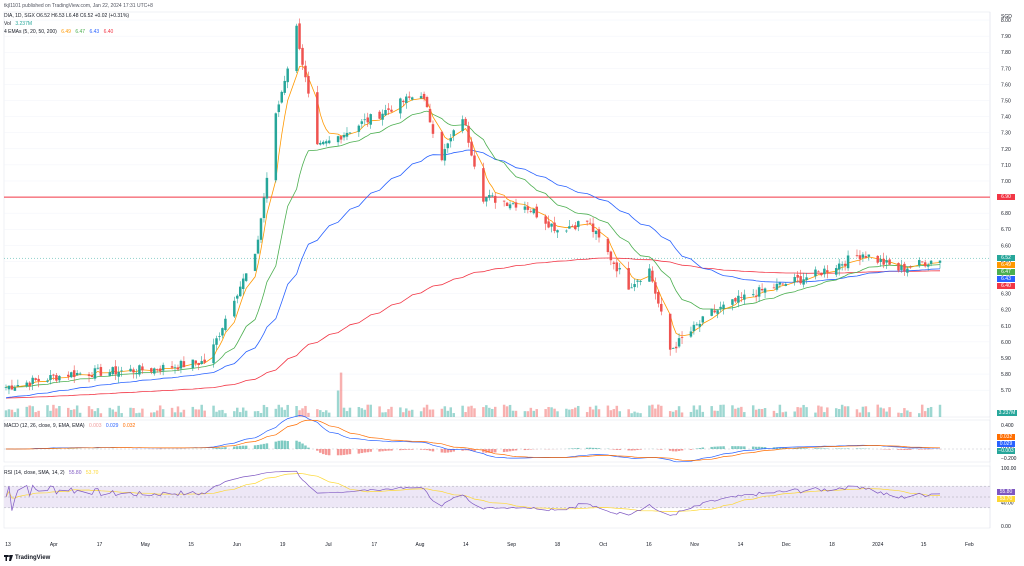 This screenshot has width=1024, height=566. What do you see at coordinates (1006, 17) in the screenshot?
I see `currency-label: SGD` at bounding box center [1006, 17].